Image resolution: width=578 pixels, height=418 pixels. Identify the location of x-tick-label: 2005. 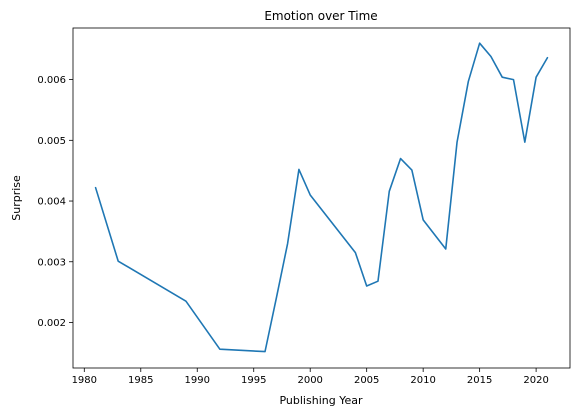
(366, 380).